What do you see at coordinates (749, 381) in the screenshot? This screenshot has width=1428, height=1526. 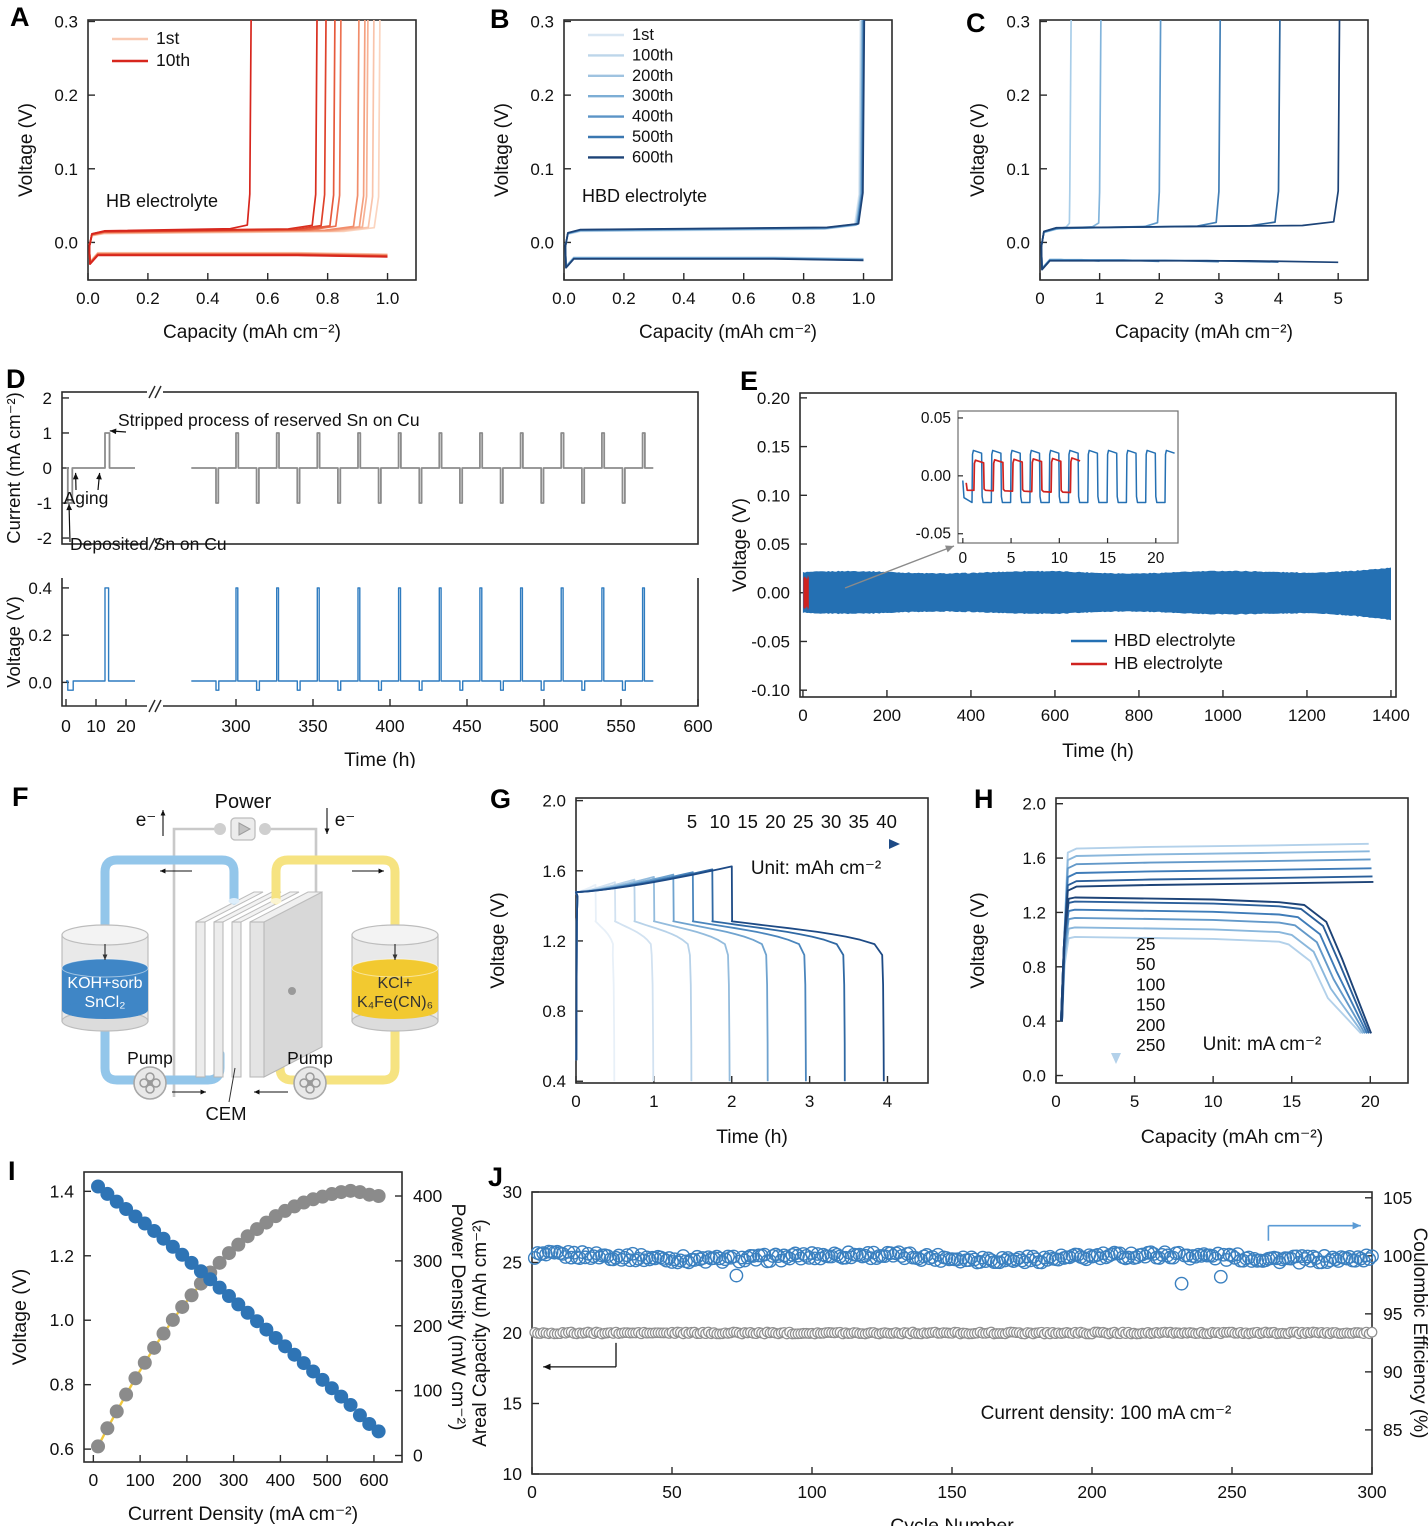 I see `panel-label-e: E` at bounding box center [749, 381].